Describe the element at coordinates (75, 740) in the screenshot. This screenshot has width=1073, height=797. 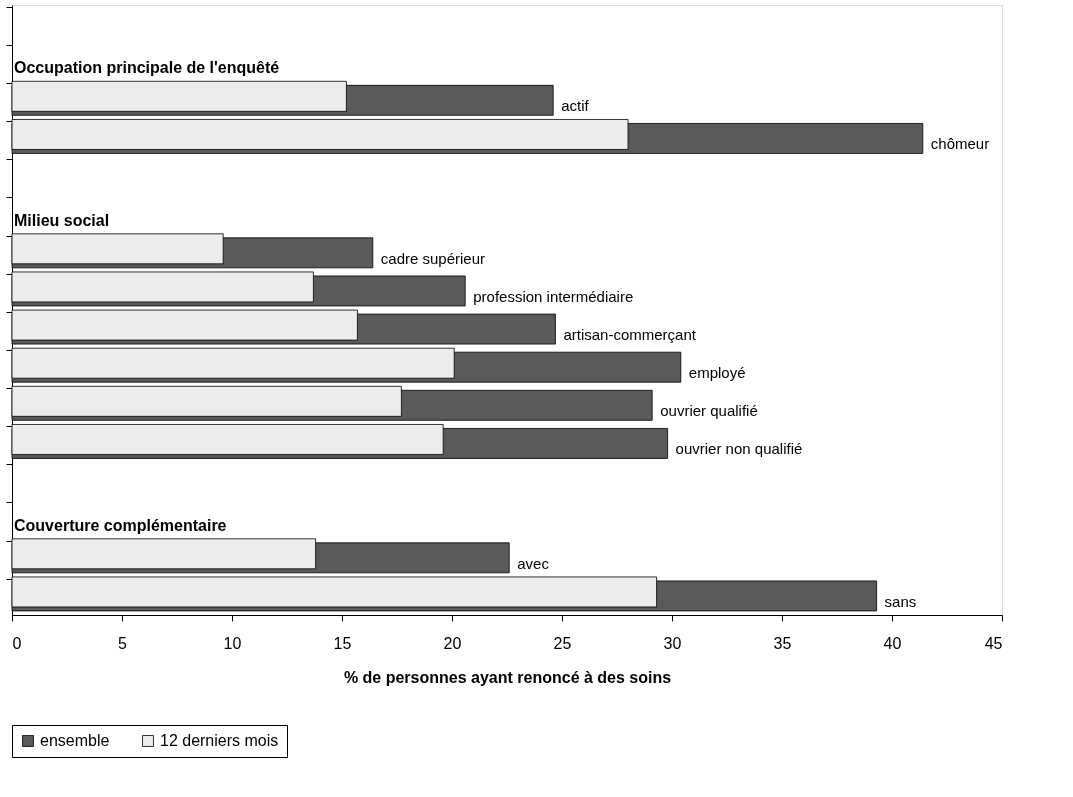
I see `legend-label: ensemble` at that location.